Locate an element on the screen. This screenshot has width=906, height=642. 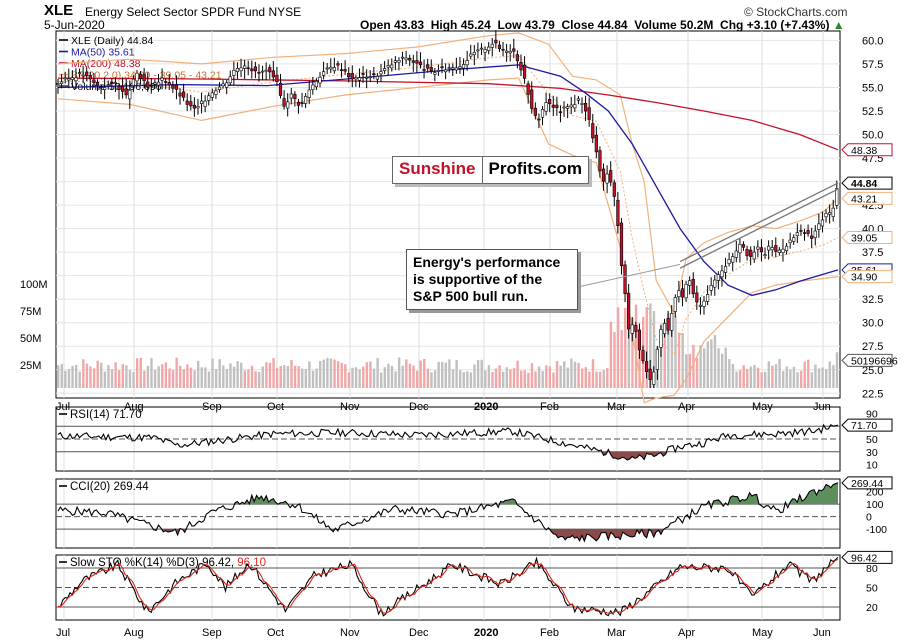
osc-tick-label: 50 is located at coordinates (872, 440).